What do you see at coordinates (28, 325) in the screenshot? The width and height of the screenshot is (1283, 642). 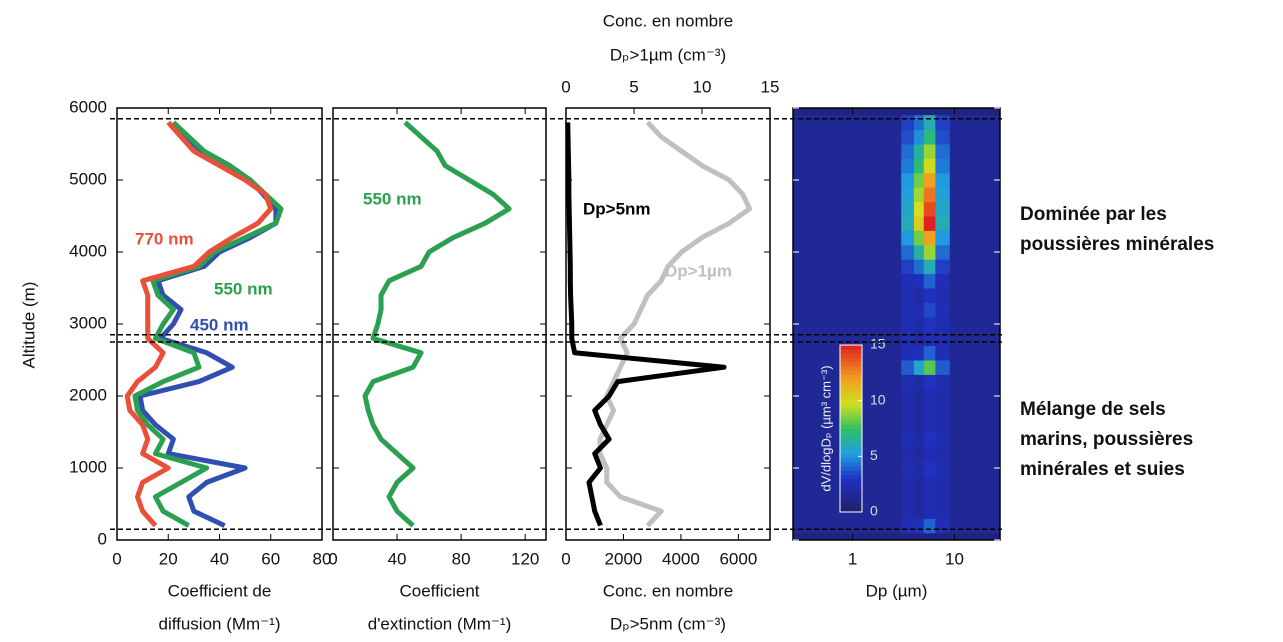 I see `y-axis-label: Altitude (m)` at bounding box center [28, 325].